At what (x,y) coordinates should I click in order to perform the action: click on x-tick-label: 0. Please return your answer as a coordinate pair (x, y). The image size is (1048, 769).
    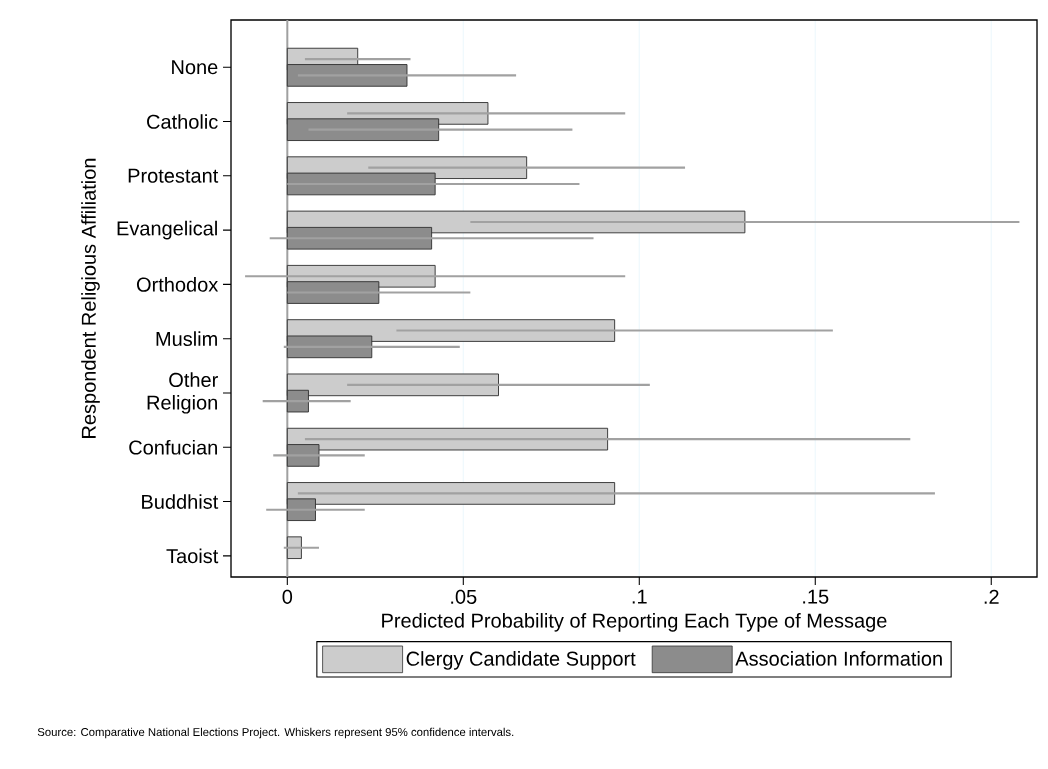
    Looking at the image, I should click on (287, 596).